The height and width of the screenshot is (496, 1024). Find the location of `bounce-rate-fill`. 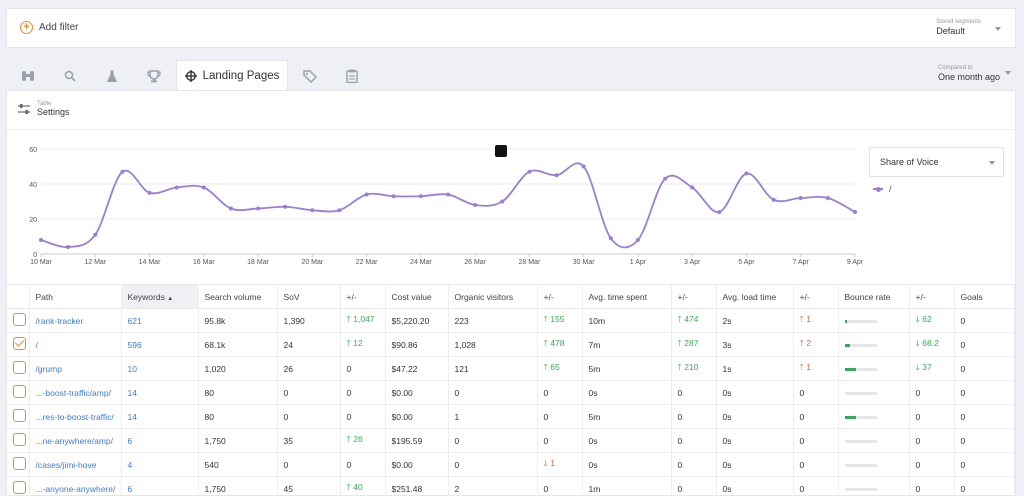

bounce-rate-fill is located at coordinates (850, 417).